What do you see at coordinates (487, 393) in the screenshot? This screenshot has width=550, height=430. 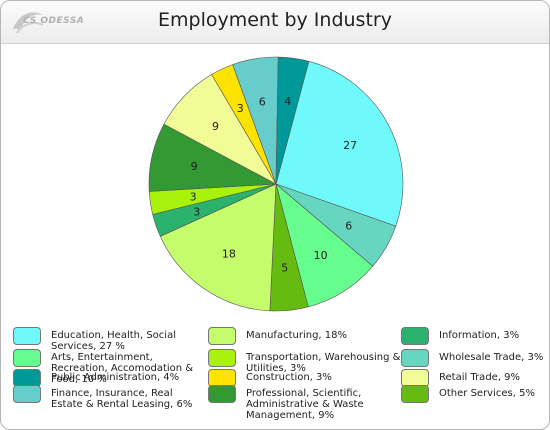 I see `legend-label: Other Services, 5%` at bounding box center [487, 393].